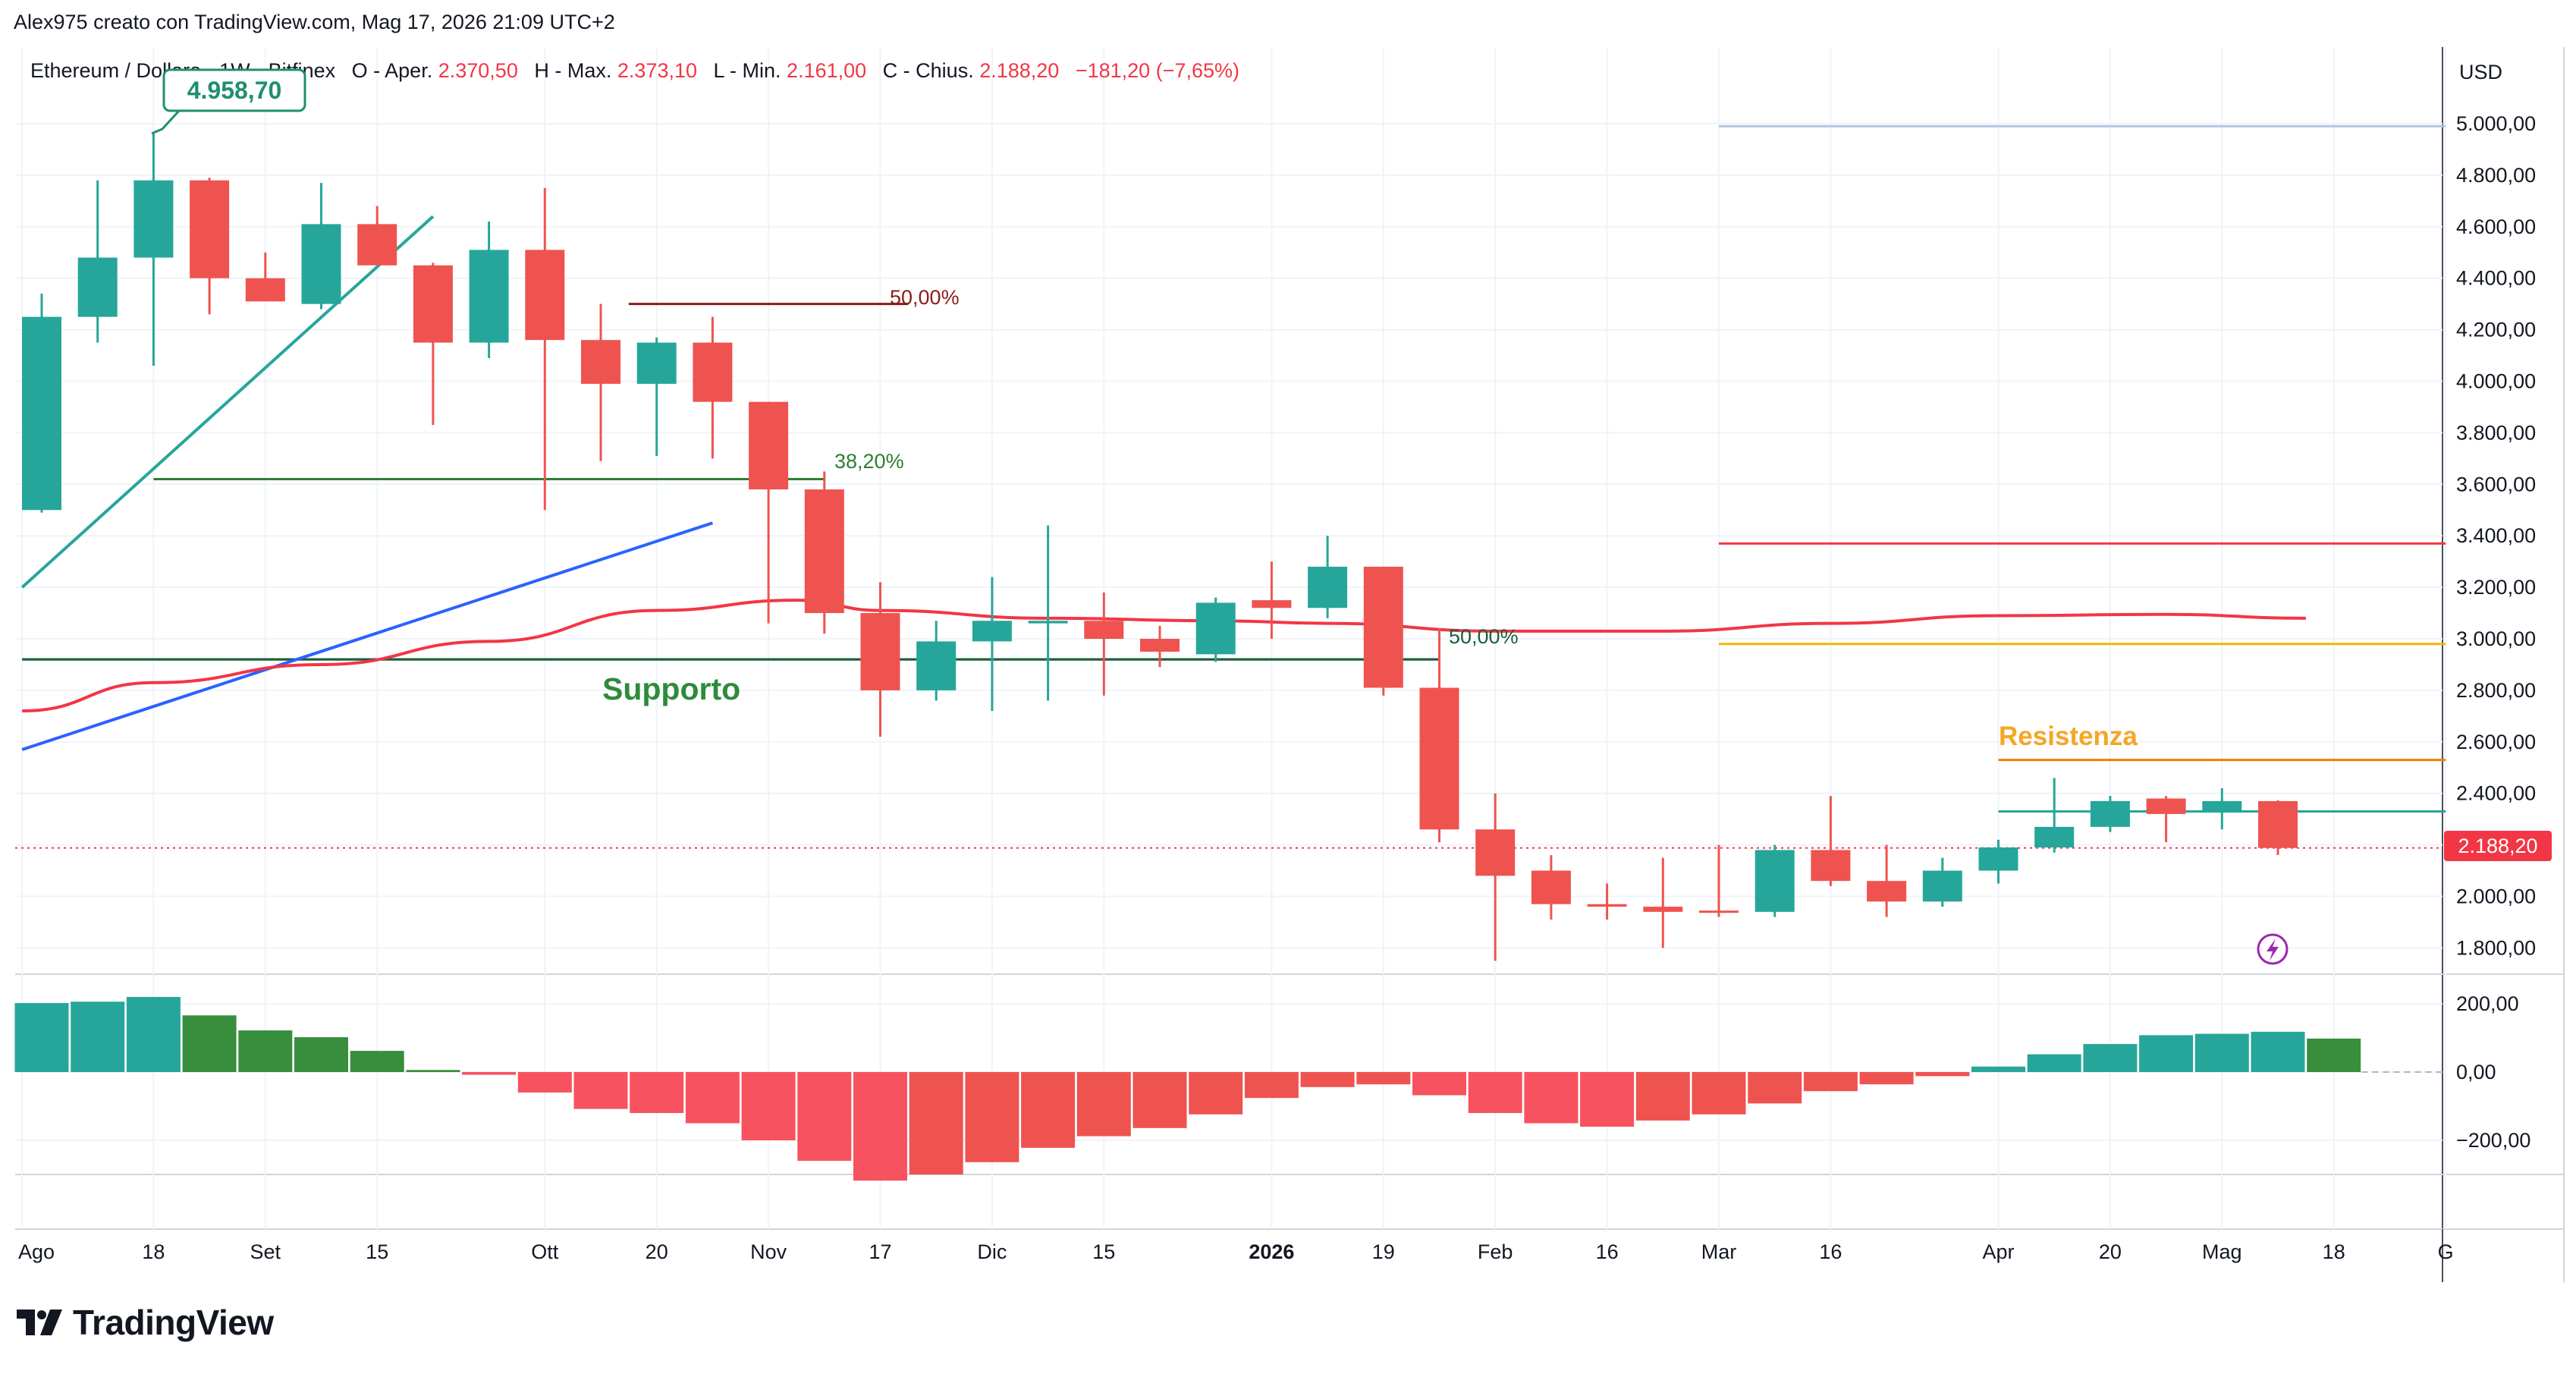  What do you see at coordinates (2496, 535) in the screenshot?
I see `price-tick-label: 3.400,00` at bounding box center [2496, 535].